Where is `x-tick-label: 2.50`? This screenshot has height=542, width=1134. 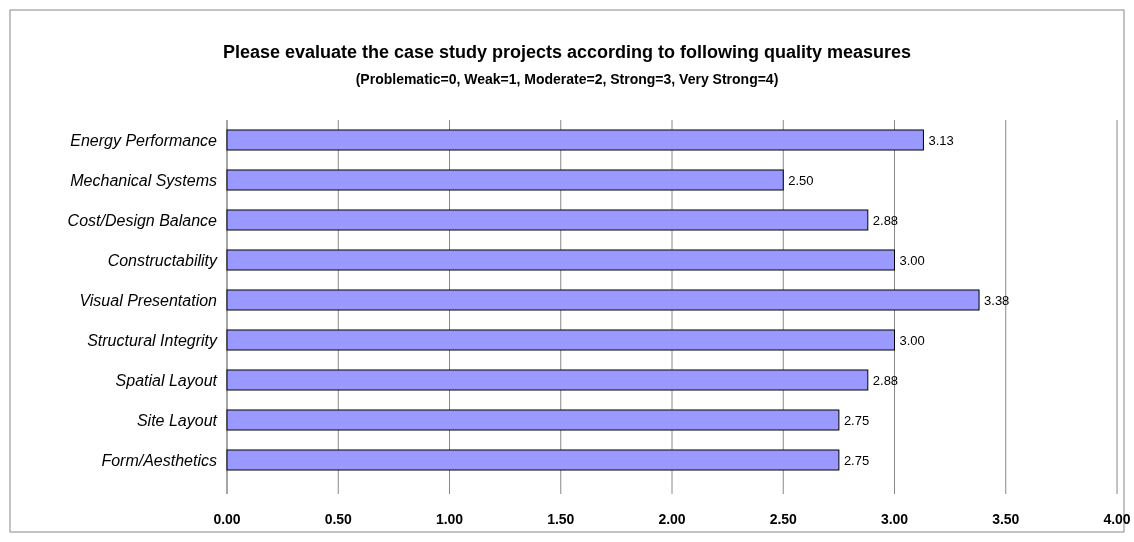 x-tick-label: 2.50 is located at coordinates (783, 519).